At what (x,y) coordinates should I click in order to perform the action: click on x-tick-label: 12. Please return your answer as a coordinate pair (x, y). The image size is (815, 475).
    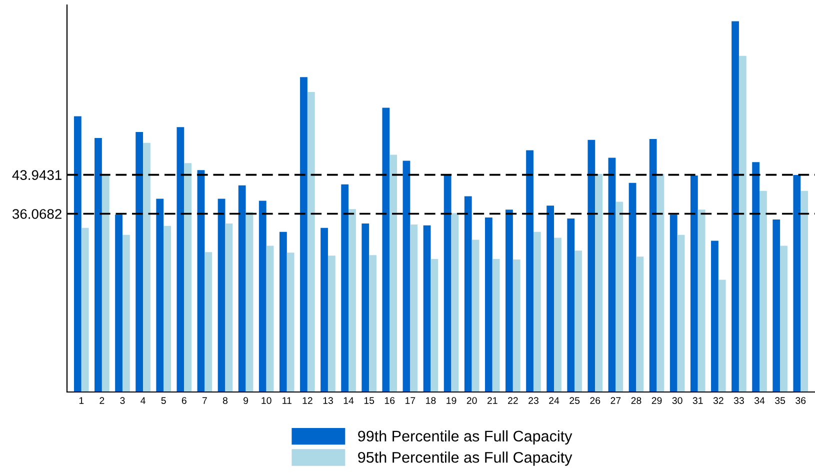
    Looking at the image, I should click on (307, 400).